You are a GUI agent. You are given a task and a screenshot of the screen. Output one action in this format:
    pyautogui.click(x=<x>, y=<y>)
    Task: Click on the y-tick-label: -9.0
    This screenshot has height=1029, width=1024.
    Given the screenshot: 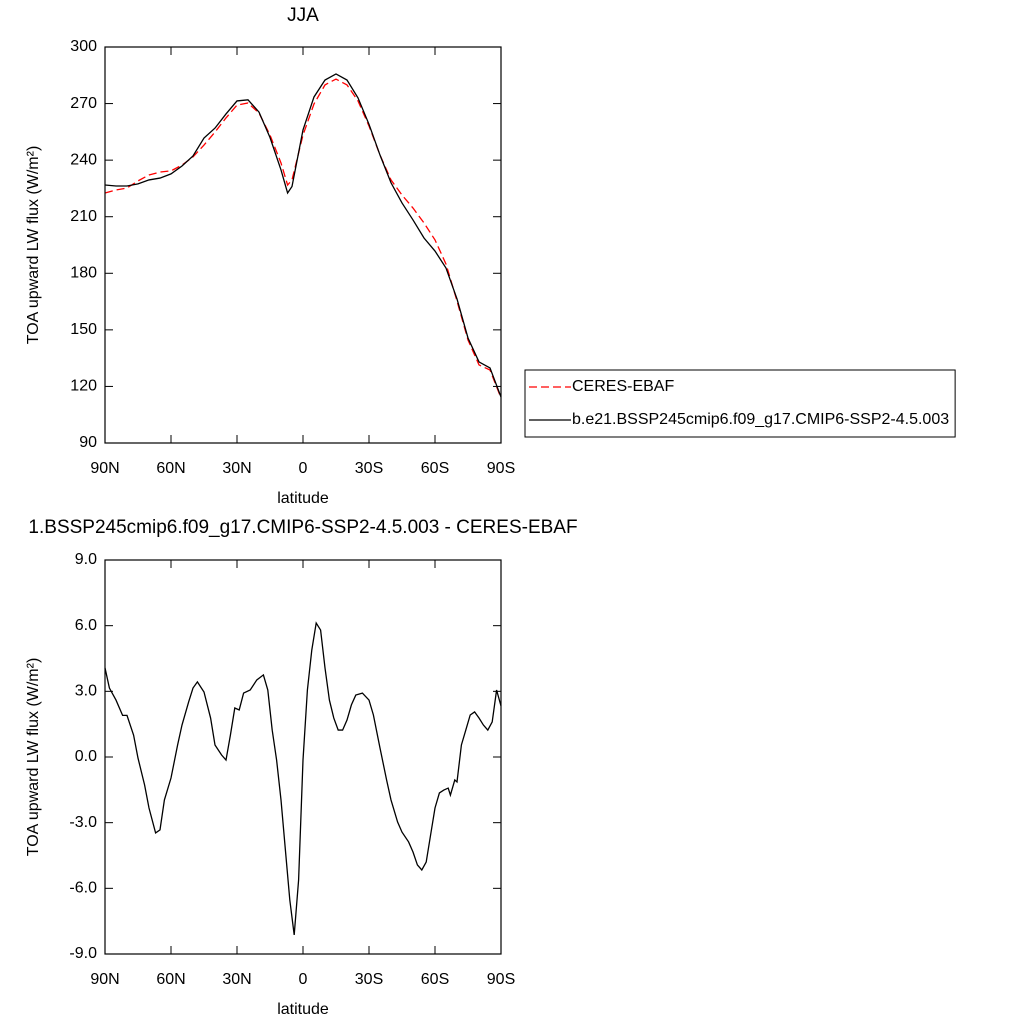 What is the action you would take?
    pyautogui.click(x=83, y=953)
    